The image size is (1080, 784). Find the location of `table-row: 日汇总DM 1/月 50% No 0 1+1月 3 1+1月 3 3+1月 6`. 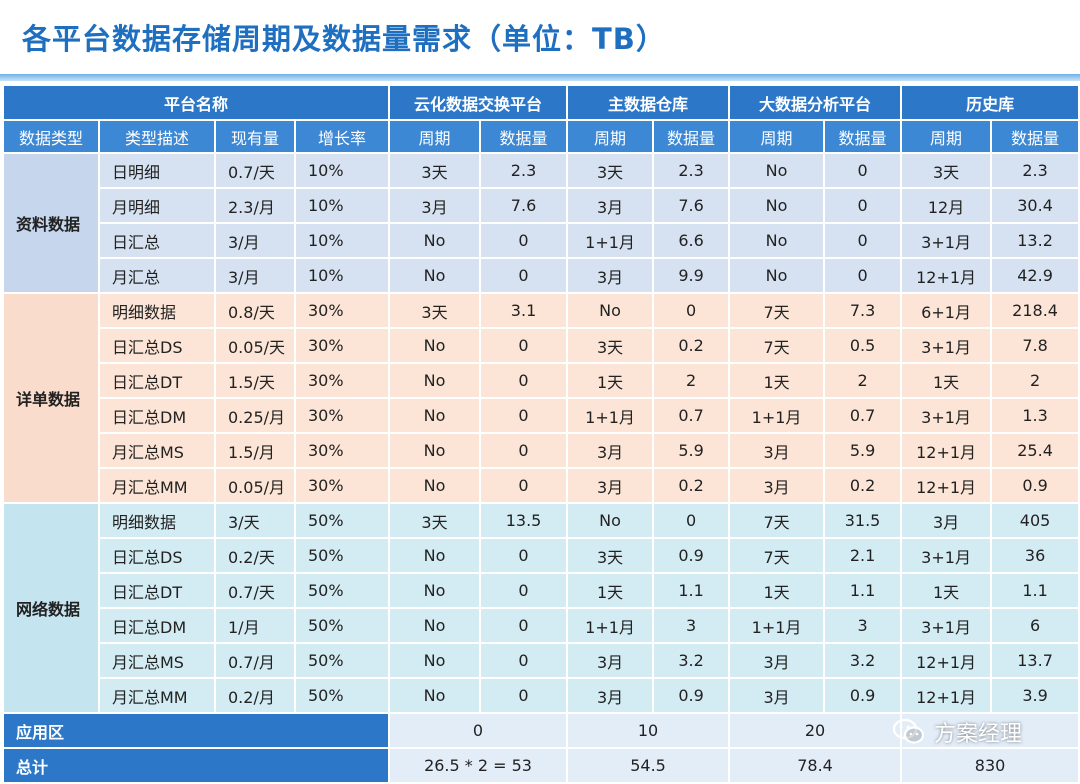

table-row: 日汇总DM 1/月 50% No 0 1+1月 3 1+1月 3 3+1月 6 is located at coordinates (541, 625).